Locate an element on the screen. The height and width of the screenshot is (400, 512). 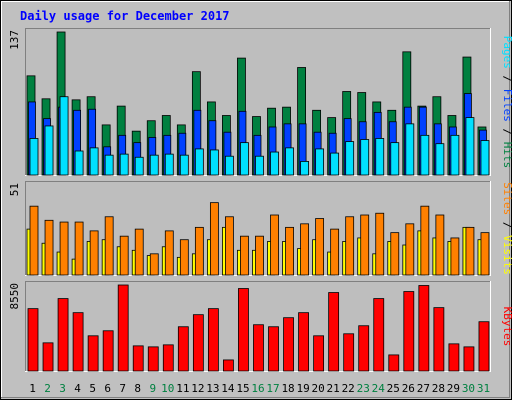
day-label-19: 19 is located at coordinates (302, 388).